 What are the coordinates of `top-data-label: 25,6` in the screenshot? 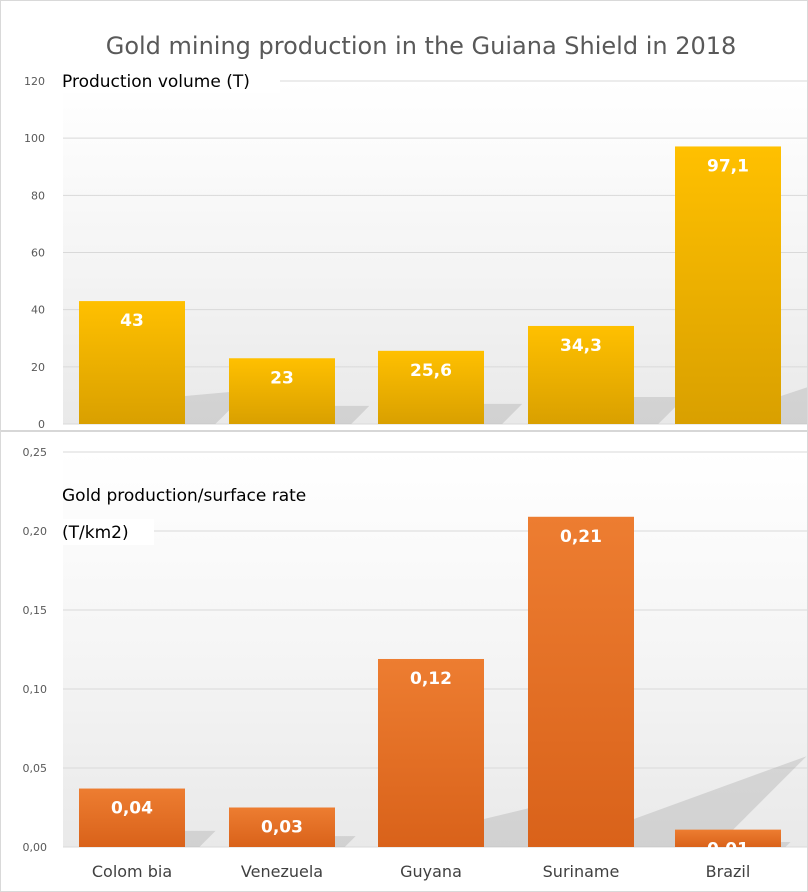 It's located at (431, 371).